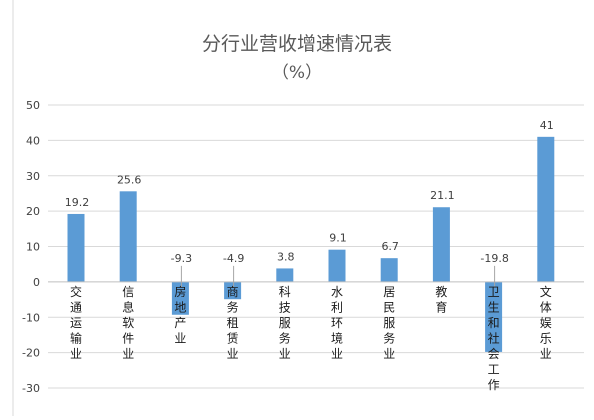 Image resolution: width=594 pixels, height=420 pixels. Describe the element at coordinates (233, 258) in the screenshot. I see `data-label: -4.9` at that location.